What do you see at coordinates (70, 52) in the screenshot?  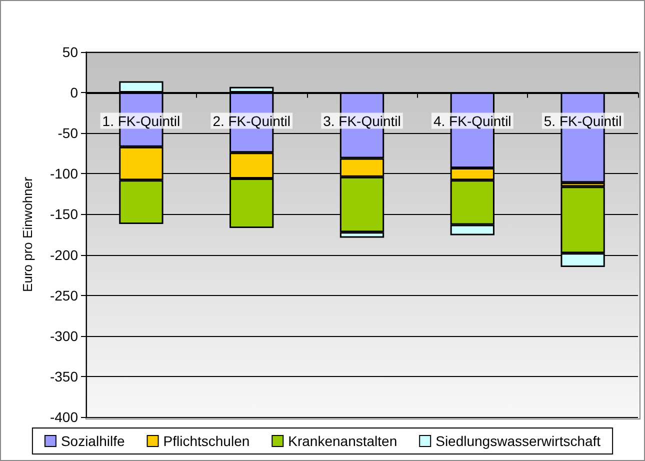 I see `y-tick-label: 50` at bounding box center [70, 52].